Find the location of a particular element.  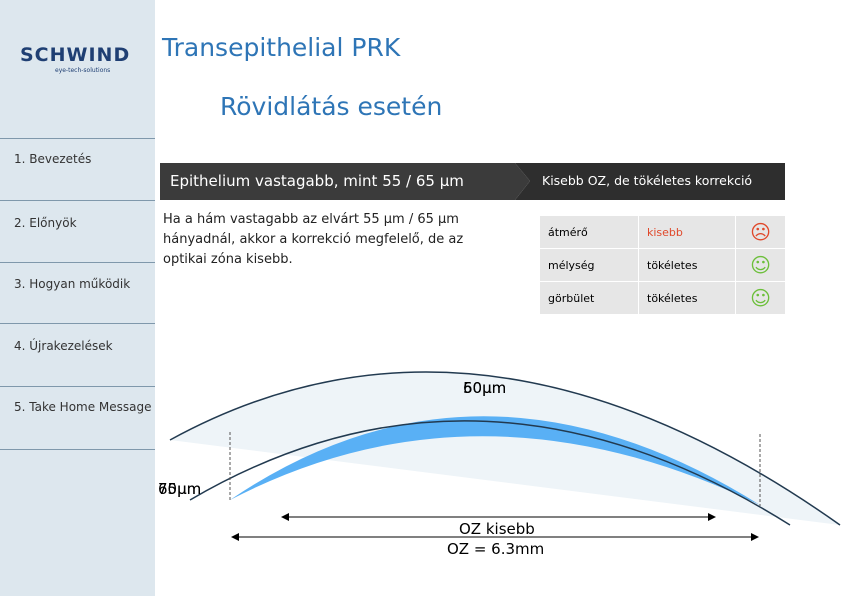

banner-left is located at coordinates (345, 181).